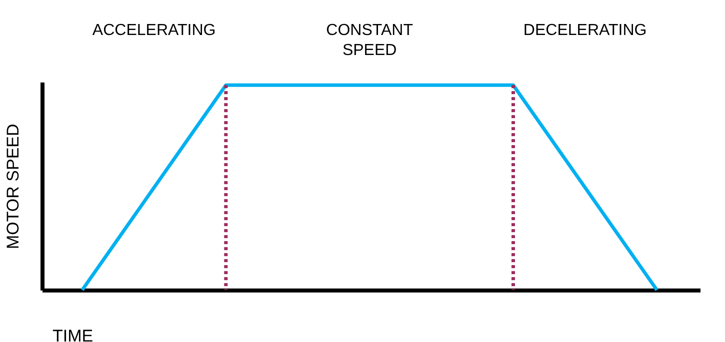 Image resolution: width=725 pixels, height=342 pixels. Describe the element at coordinates (585, 30) in the screenshot. I see `text: DECELERATING` at that location.